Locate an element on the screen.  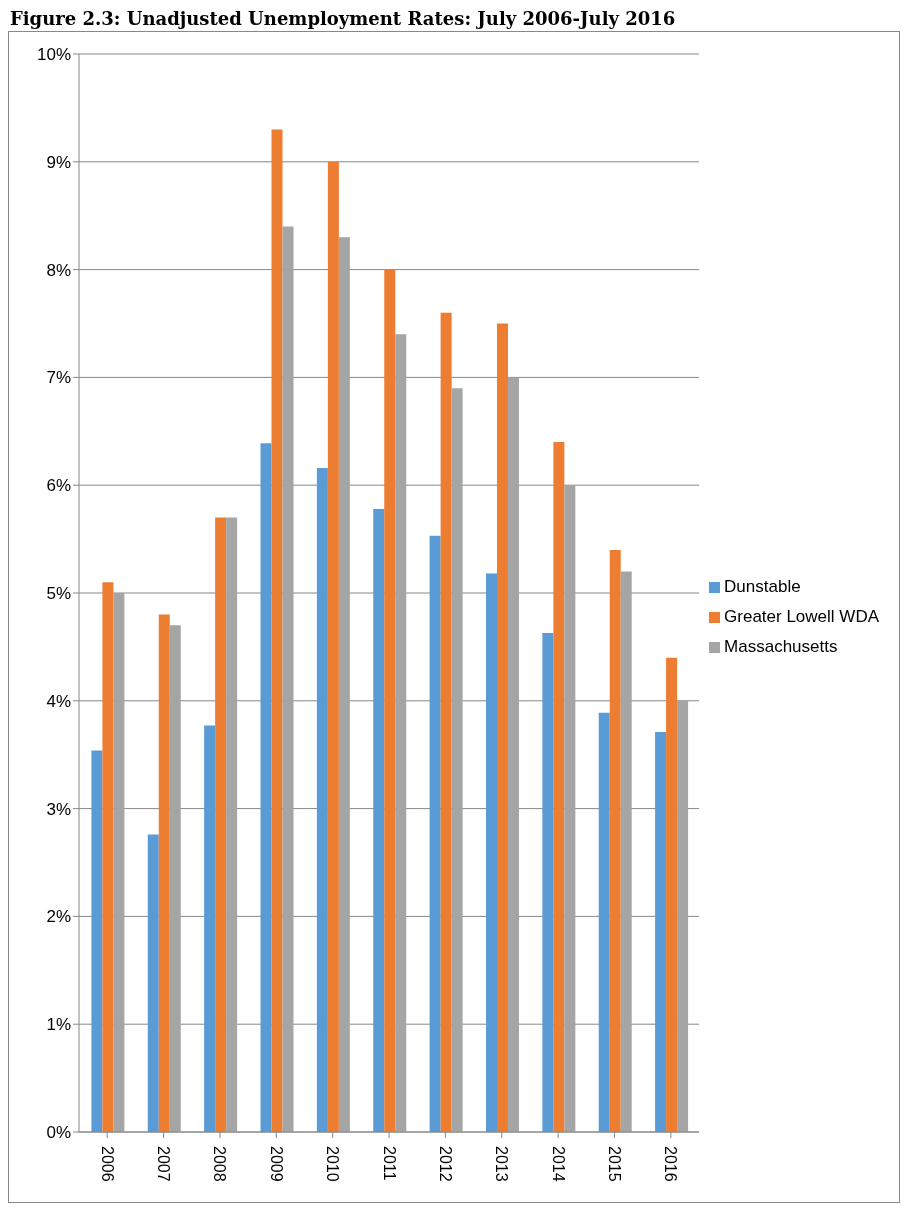
legend-label: Dunstable is located at coordinates (762, 586).